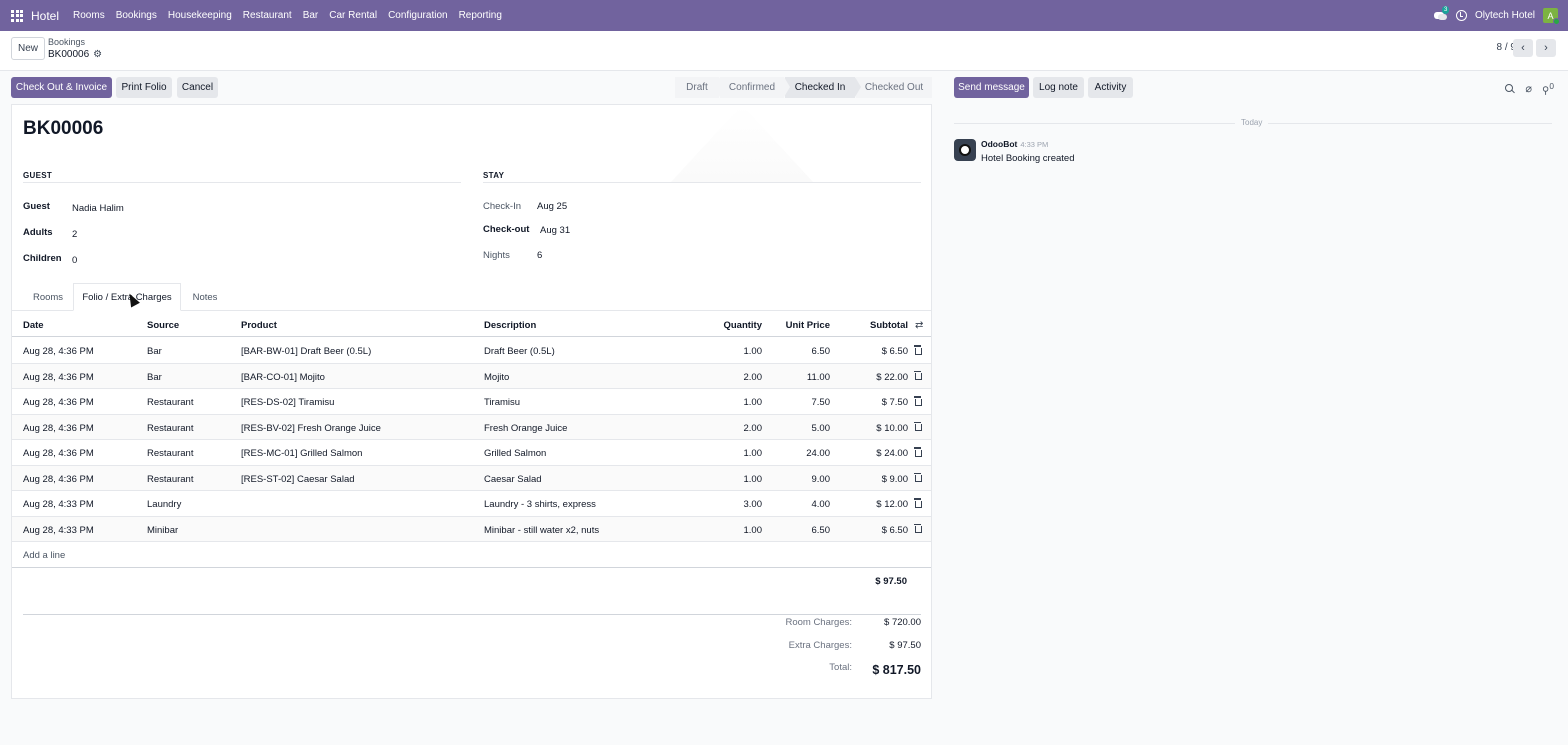 Image resolution: width=1568 pixels, height=745 pixels. Describe the element at coordinates (552, 206) in the screenshot. I see `checkin-field: Aug 25` at that location.